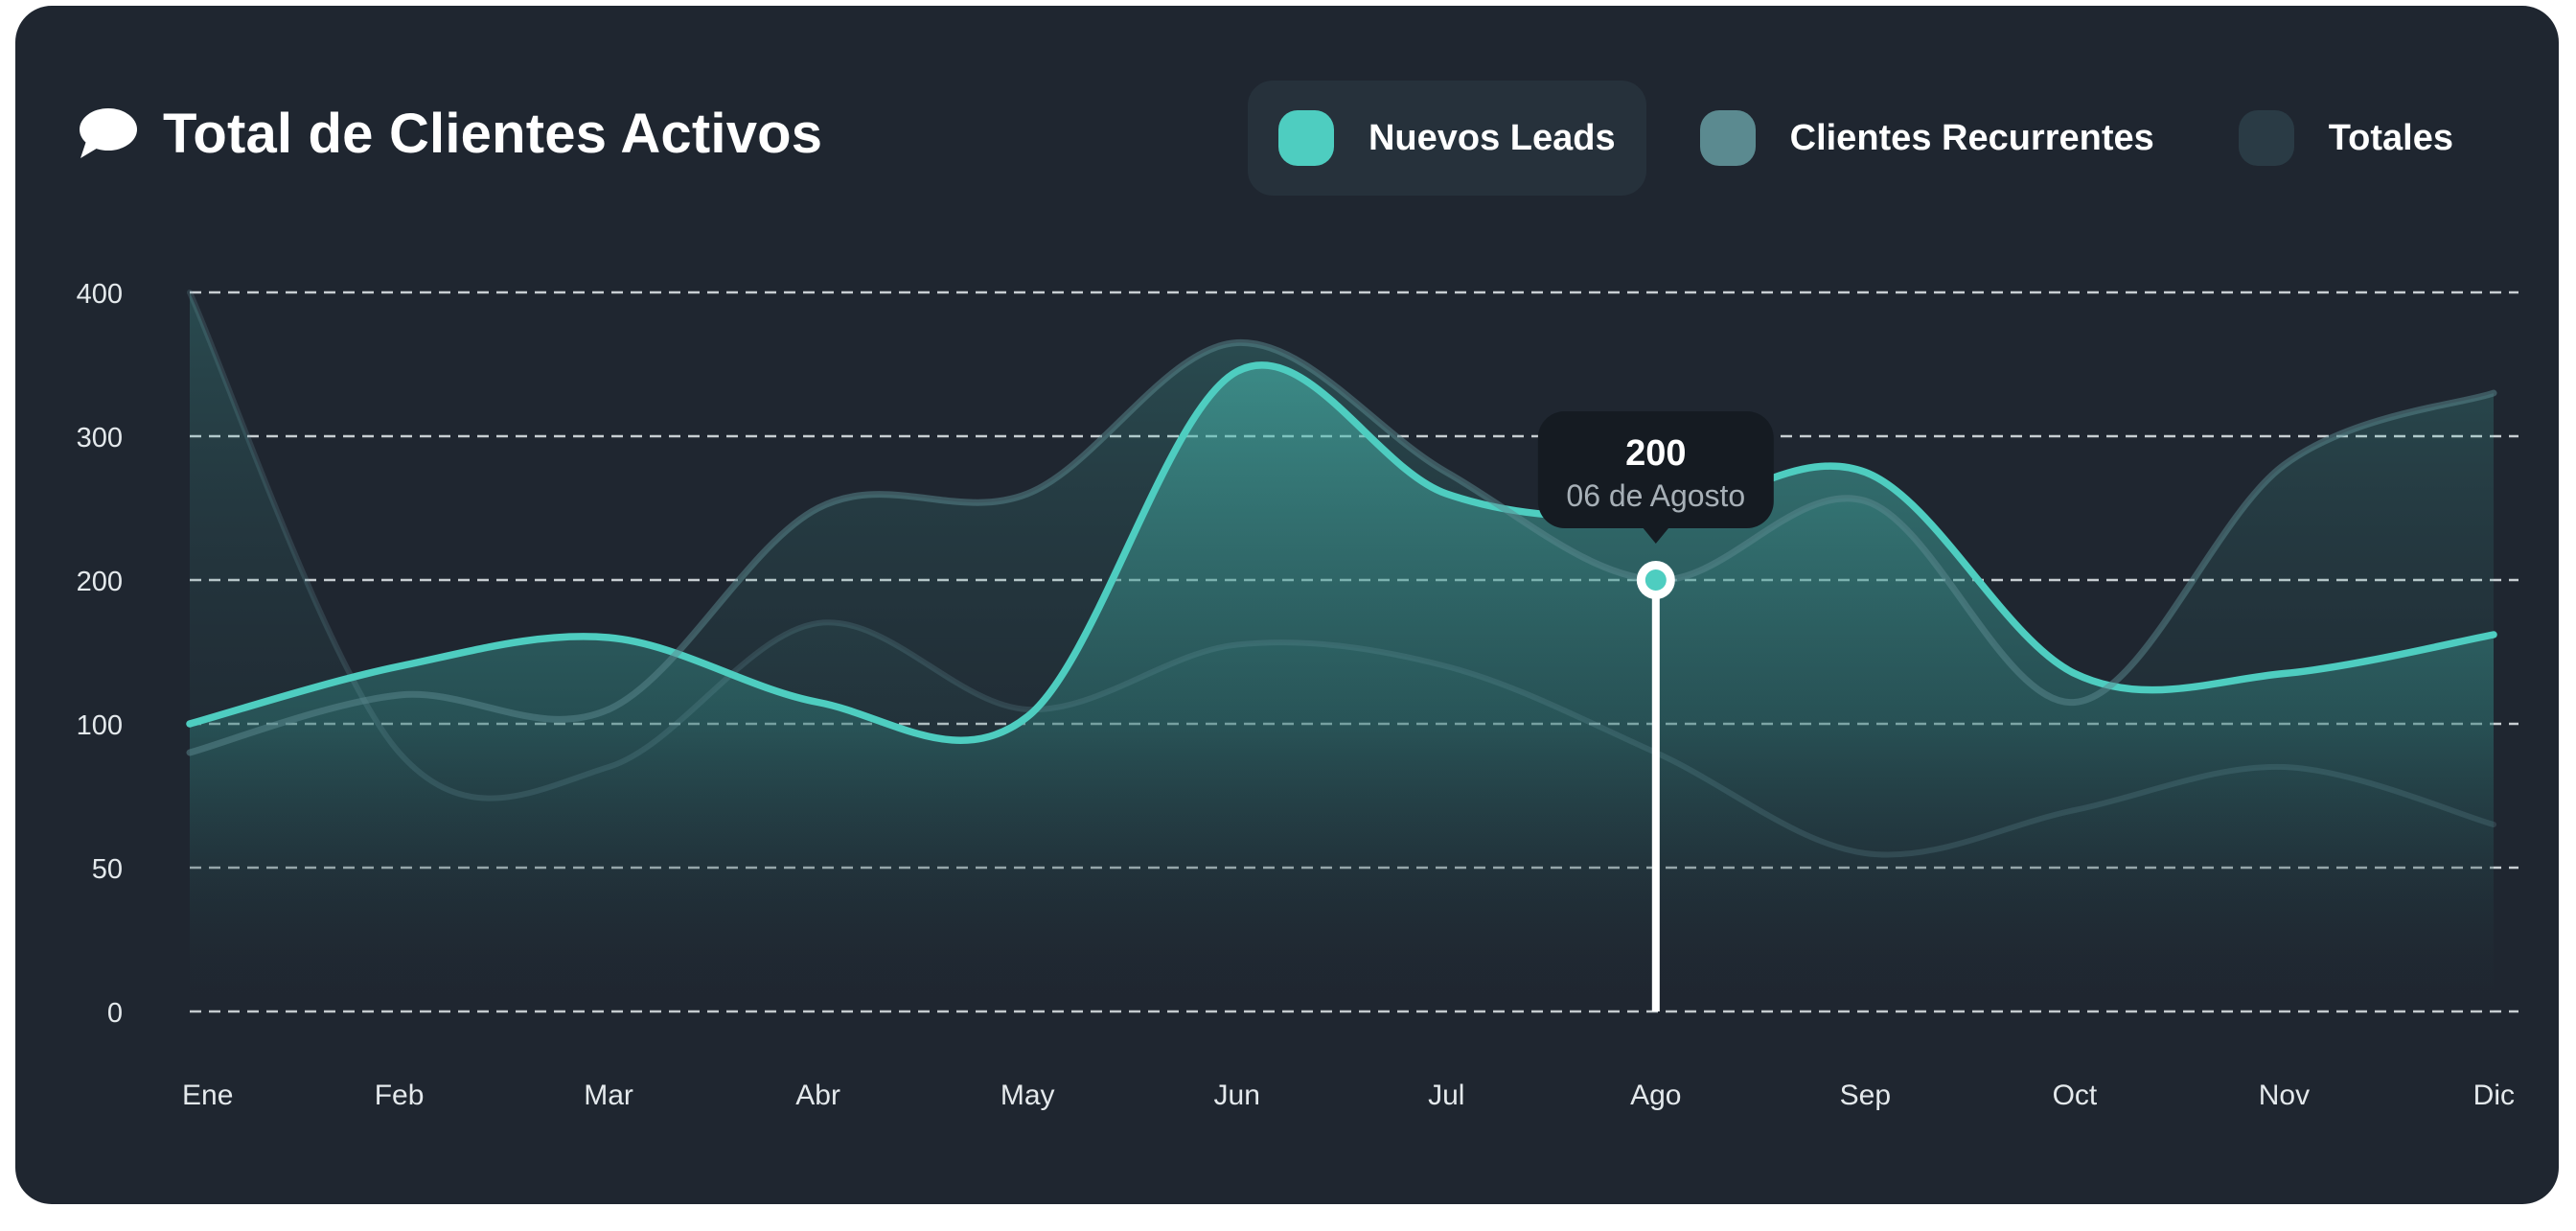  I want to click on y-tick-label: 0, so click(115, 1014).